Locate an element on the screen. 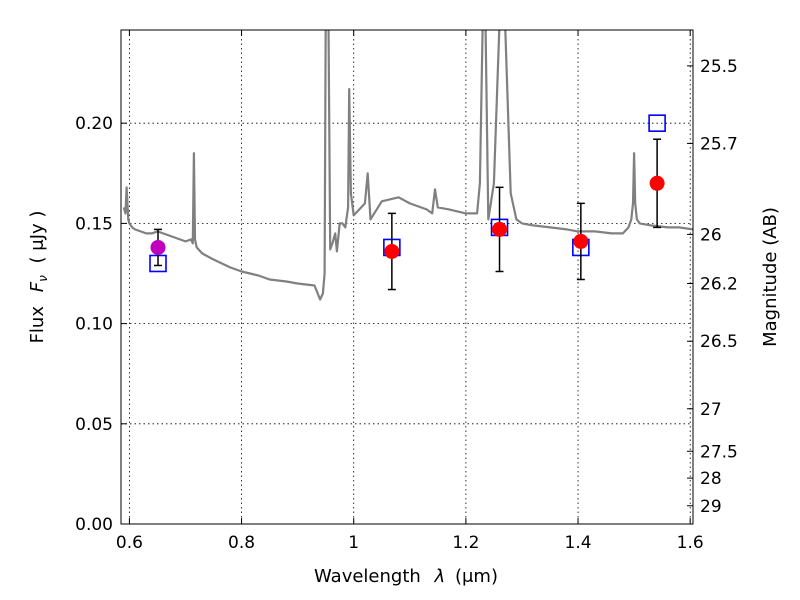 This screenshot has height=600, width=800. y2-tick-label: 29 is located at coordinates (711, 507).